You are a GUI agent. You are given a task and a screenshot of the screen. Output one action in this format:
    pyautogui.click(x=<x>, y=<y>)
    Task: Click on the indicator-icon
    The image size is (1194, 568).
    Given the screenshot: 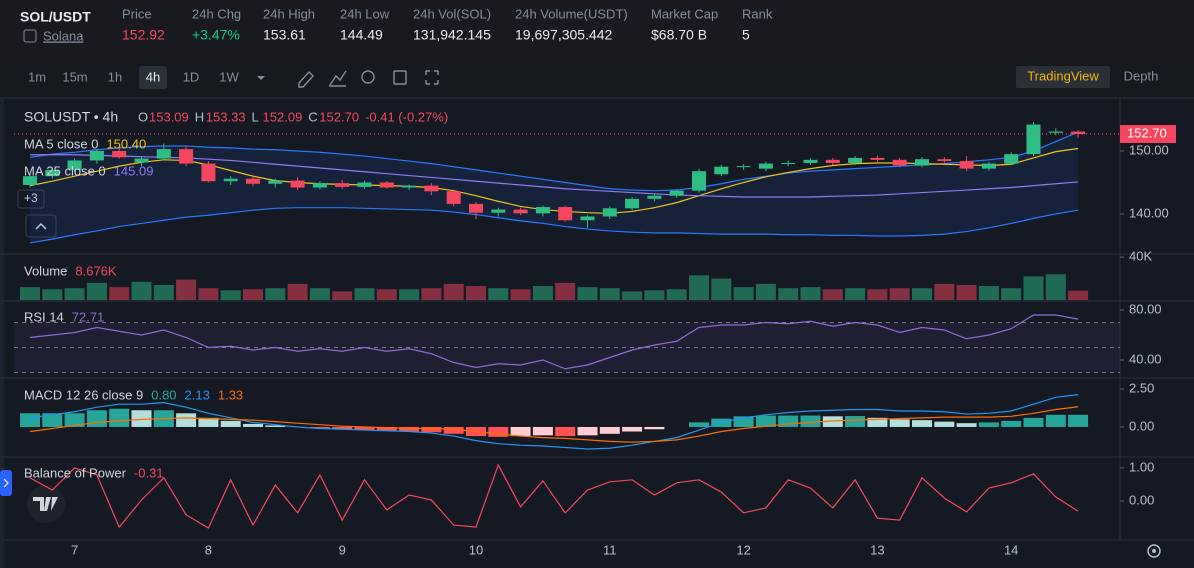 What is the action you would take?
    pyautogui.click(x=338, y=78)
    